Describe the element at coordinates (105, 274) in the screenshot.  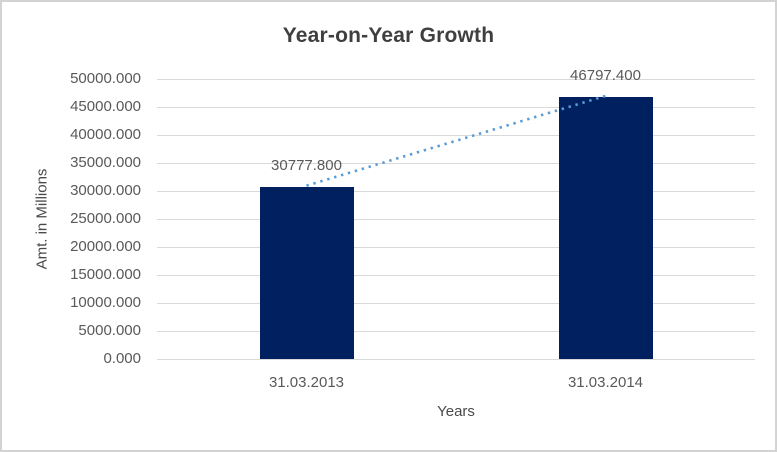
I see `y-tick-label: 15000.000` at that location.